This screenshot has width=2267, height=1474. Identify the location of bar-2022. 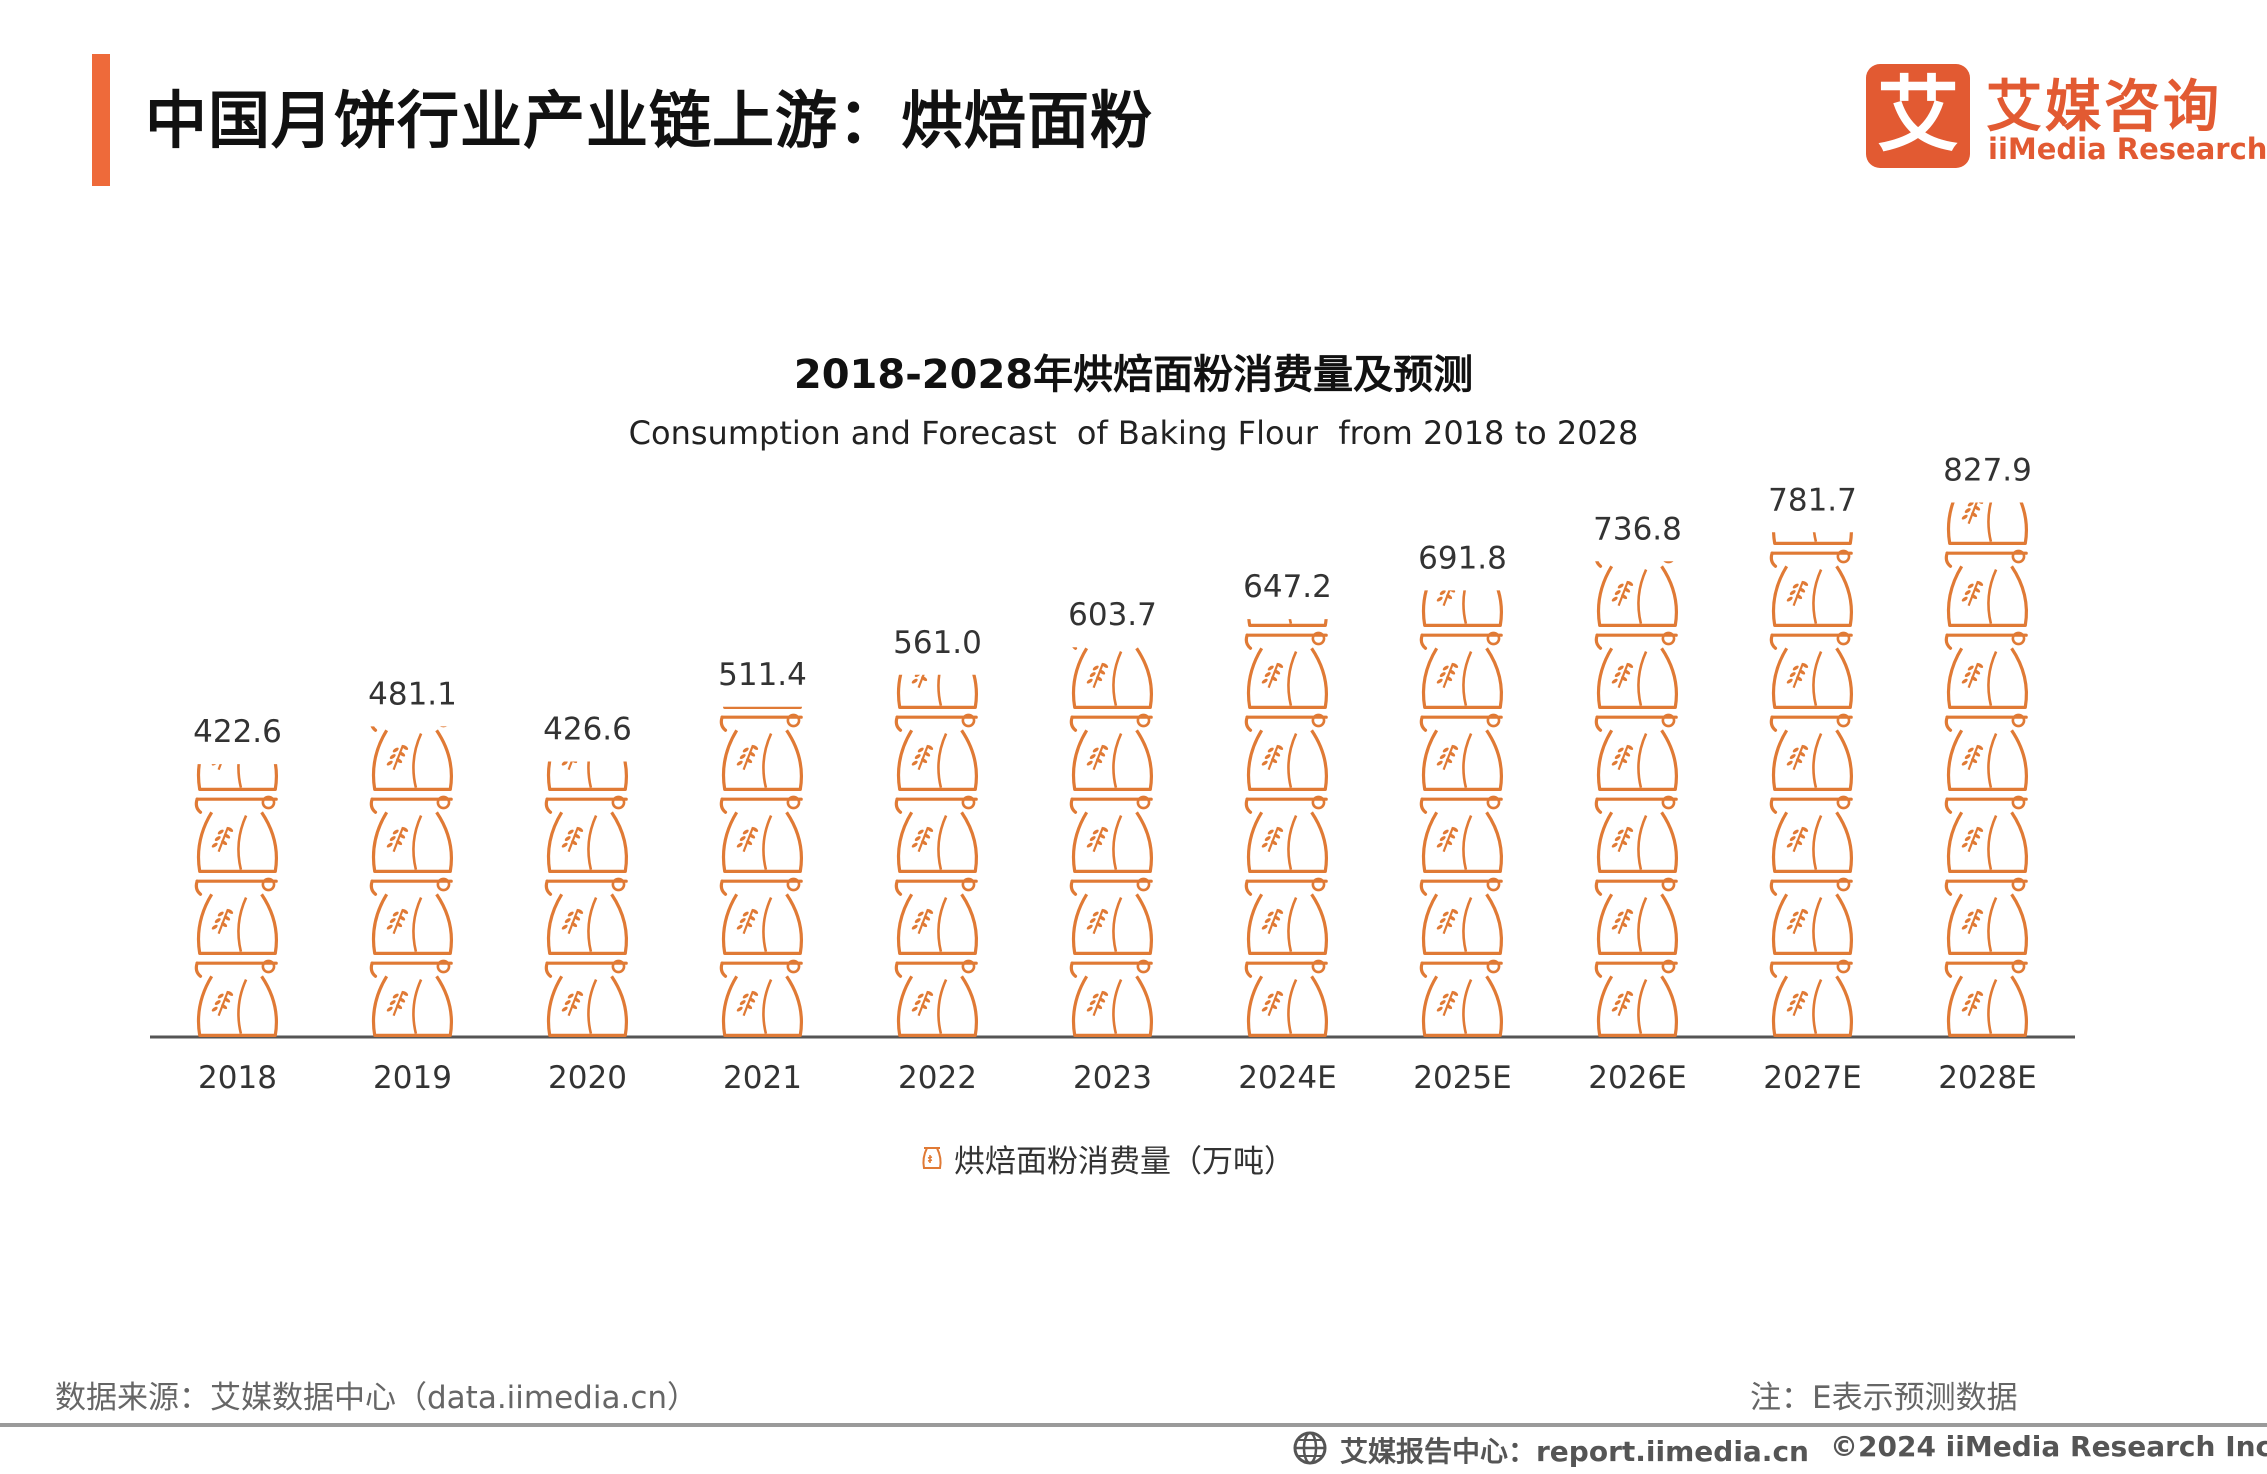
(936, 855).